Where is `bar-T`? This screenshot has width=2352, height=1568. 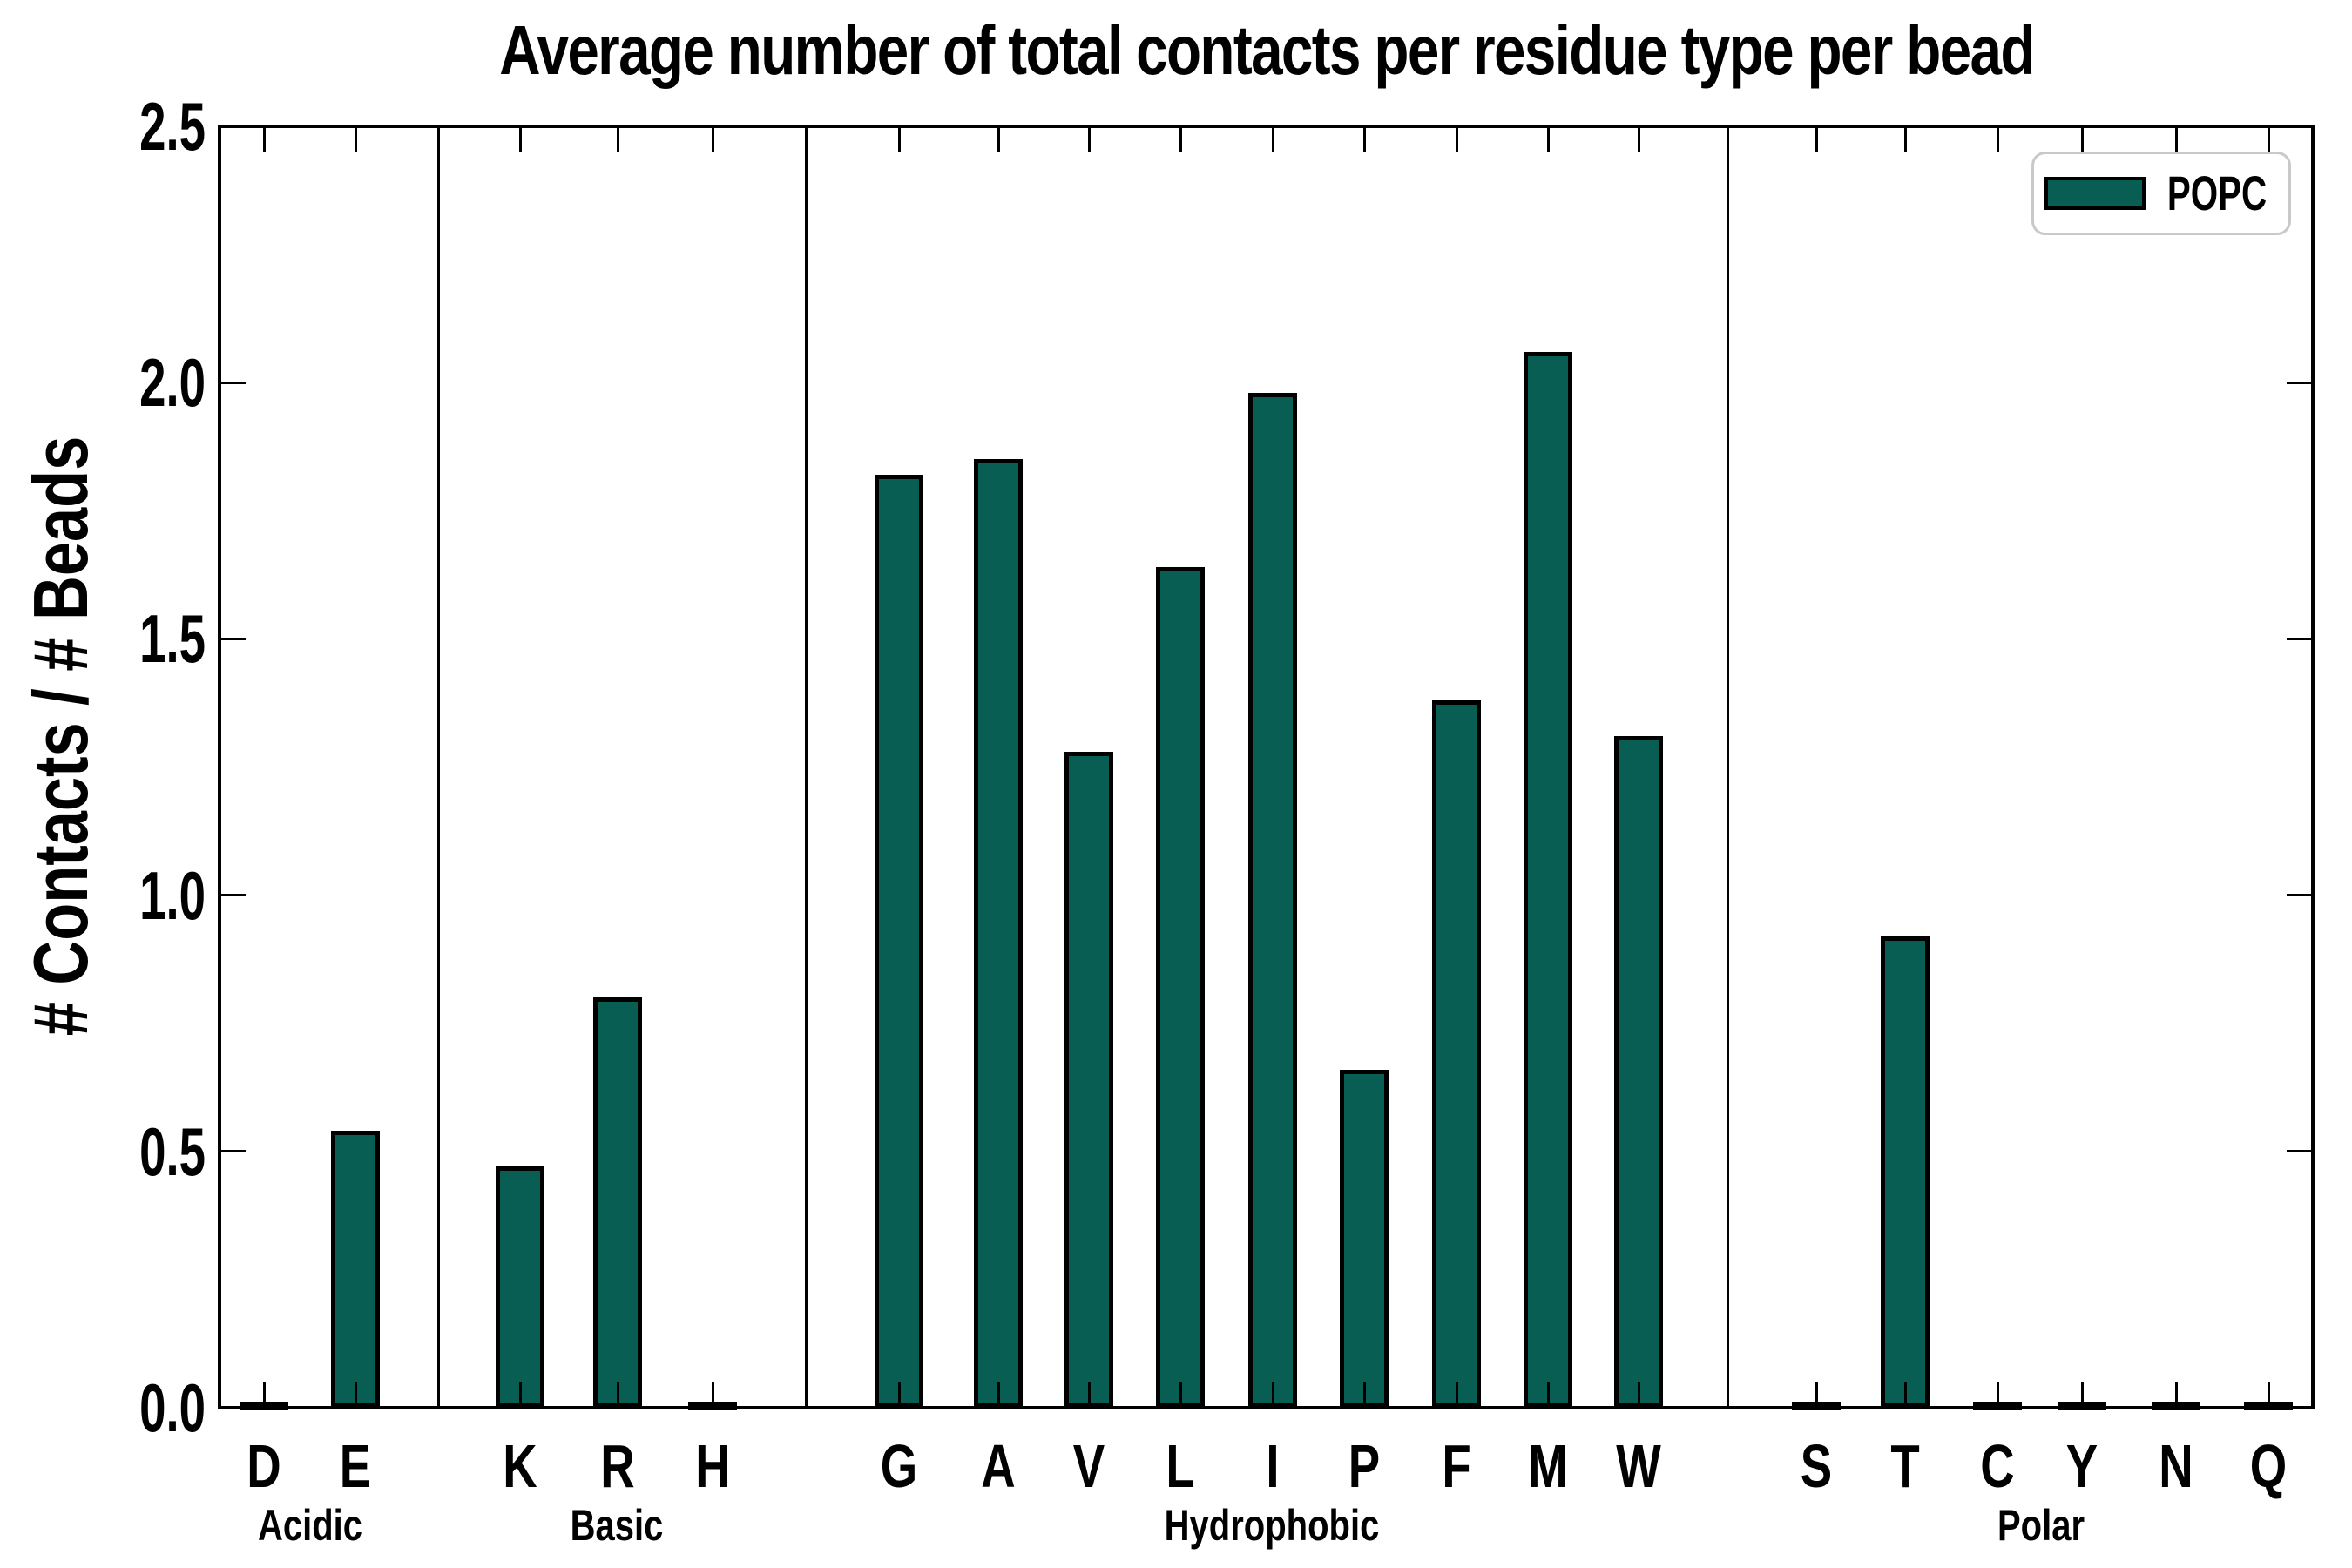 bar-T is located at coordinates (1905, 1172).